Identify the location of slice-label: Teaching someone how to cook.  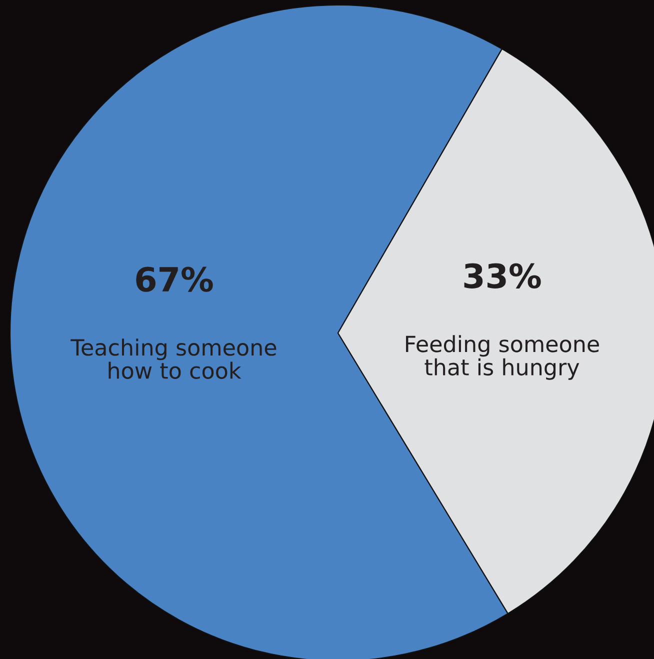
(173, 359).